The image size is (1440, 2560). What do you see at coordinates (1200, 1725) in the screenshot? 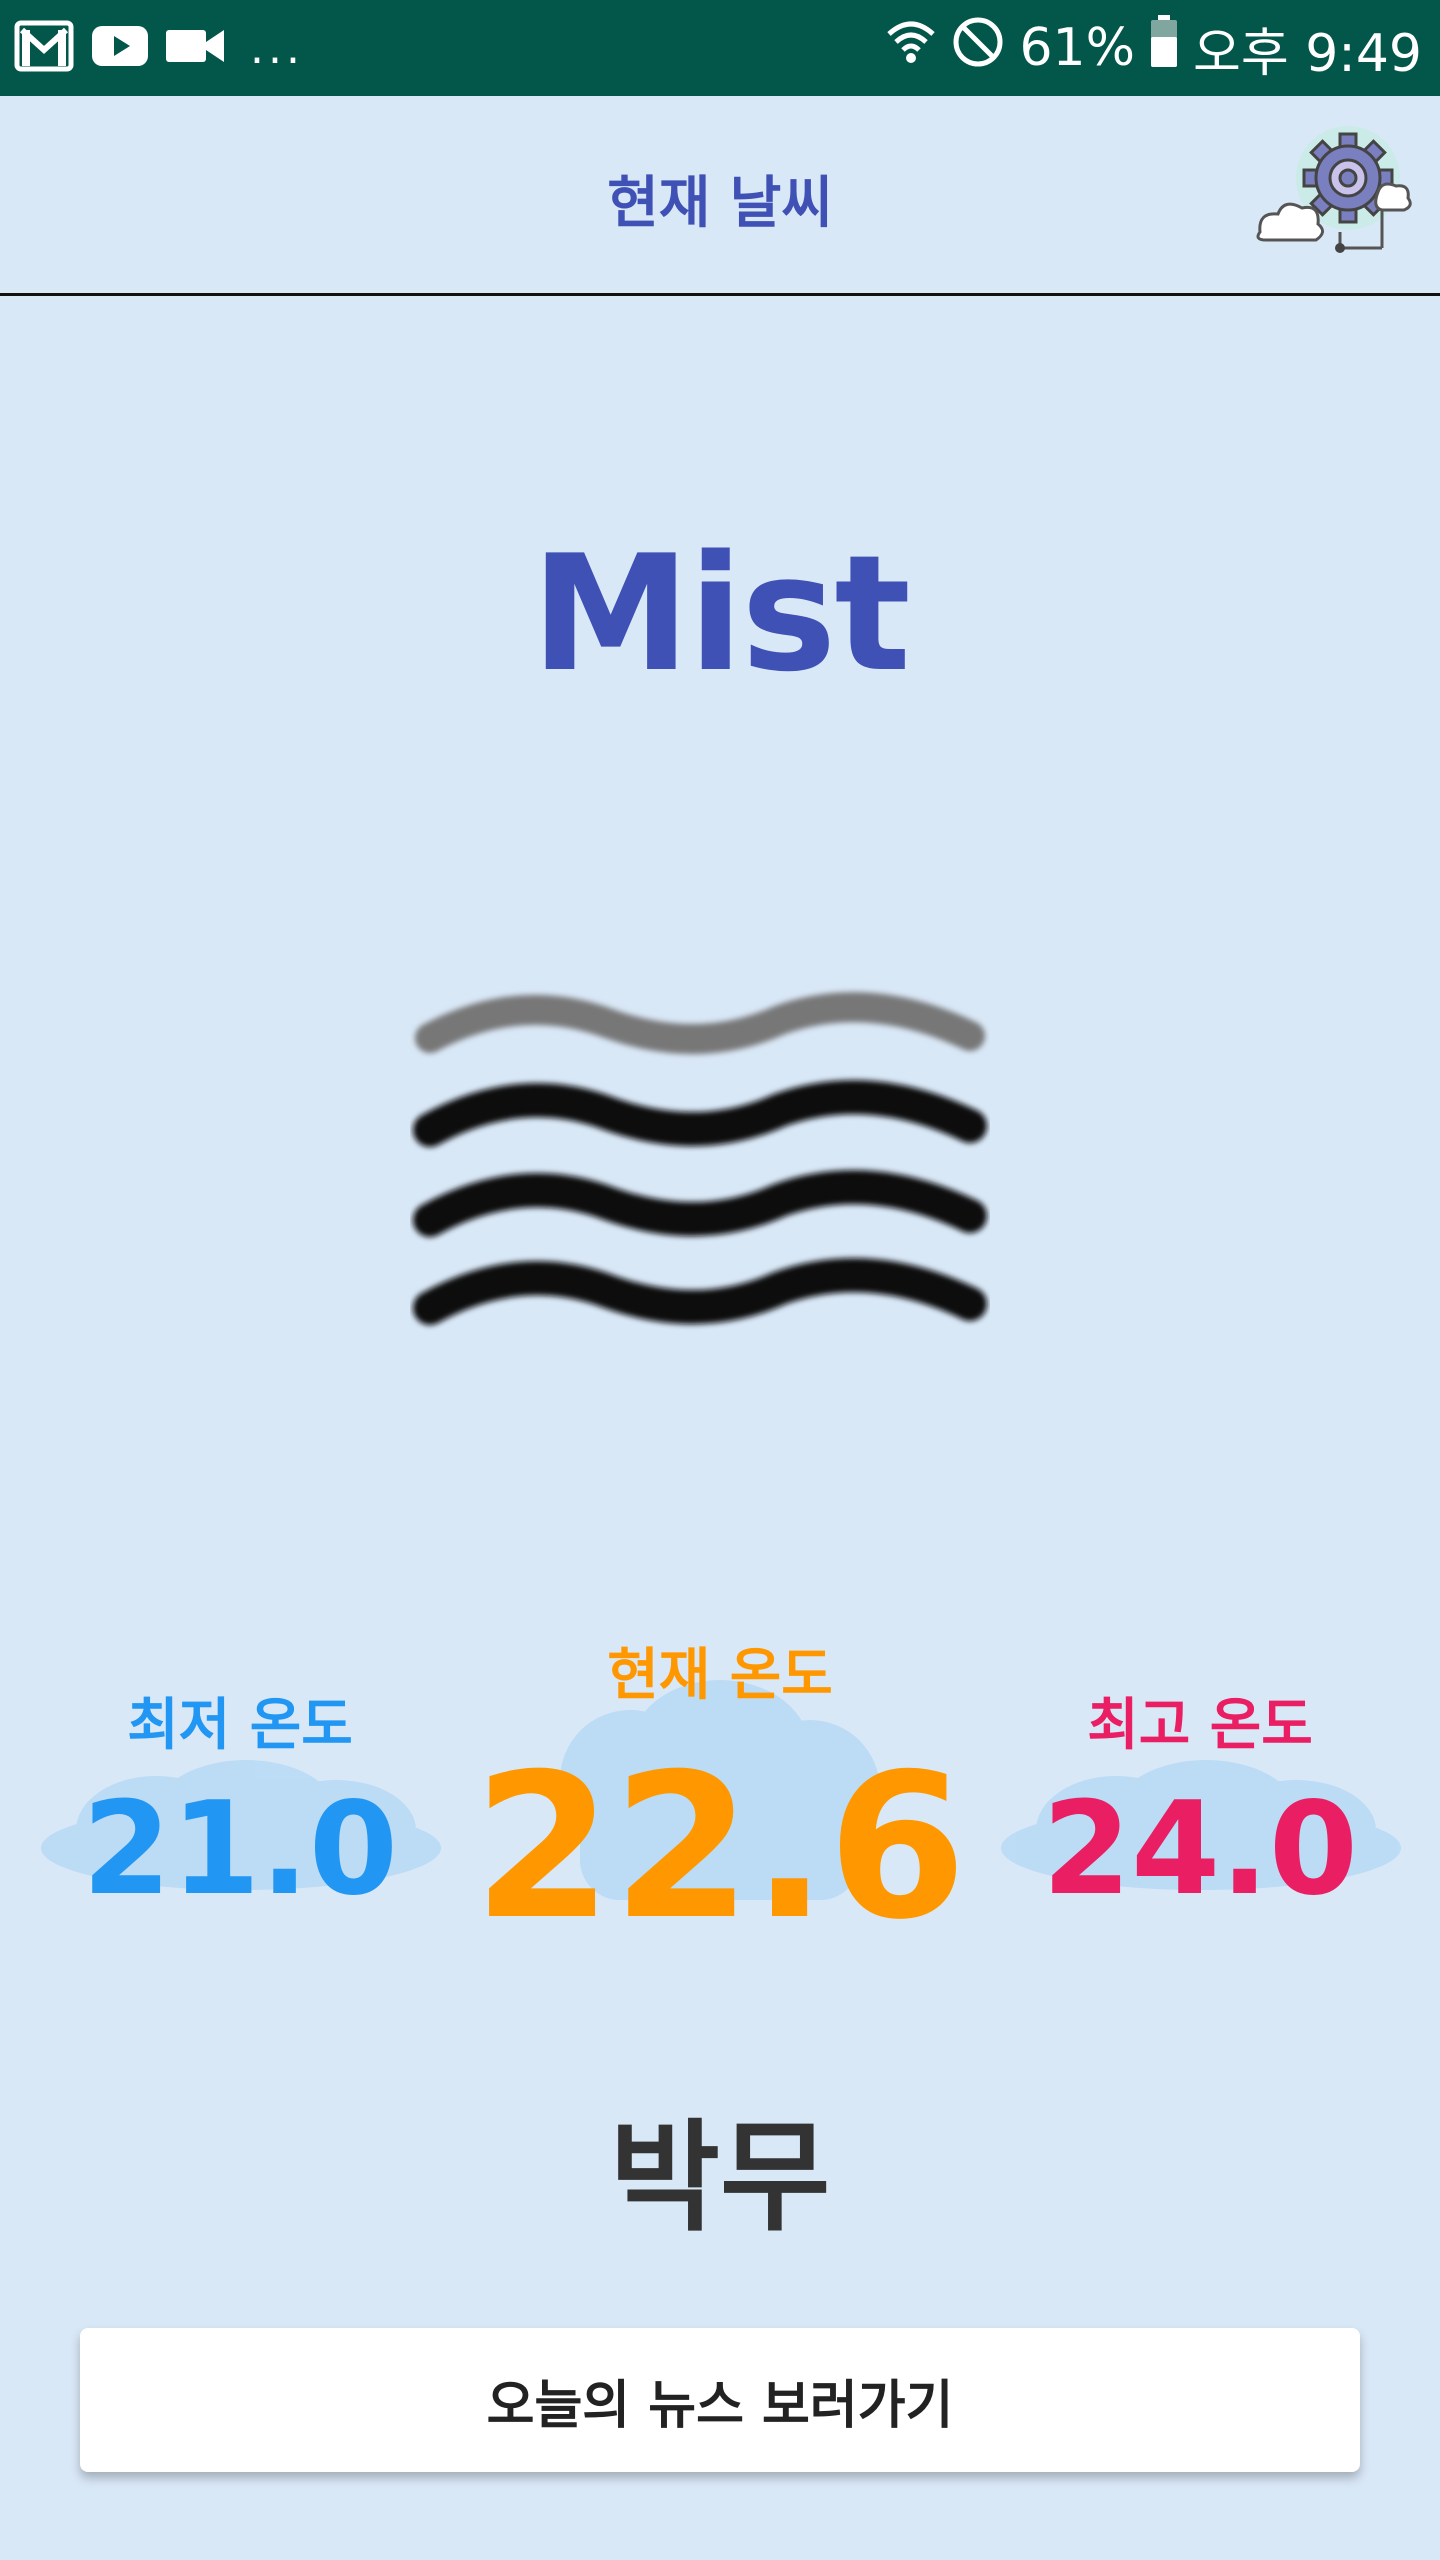
I see `max-temp-label: 최고 온도` at bounding box center [1200, 1725].